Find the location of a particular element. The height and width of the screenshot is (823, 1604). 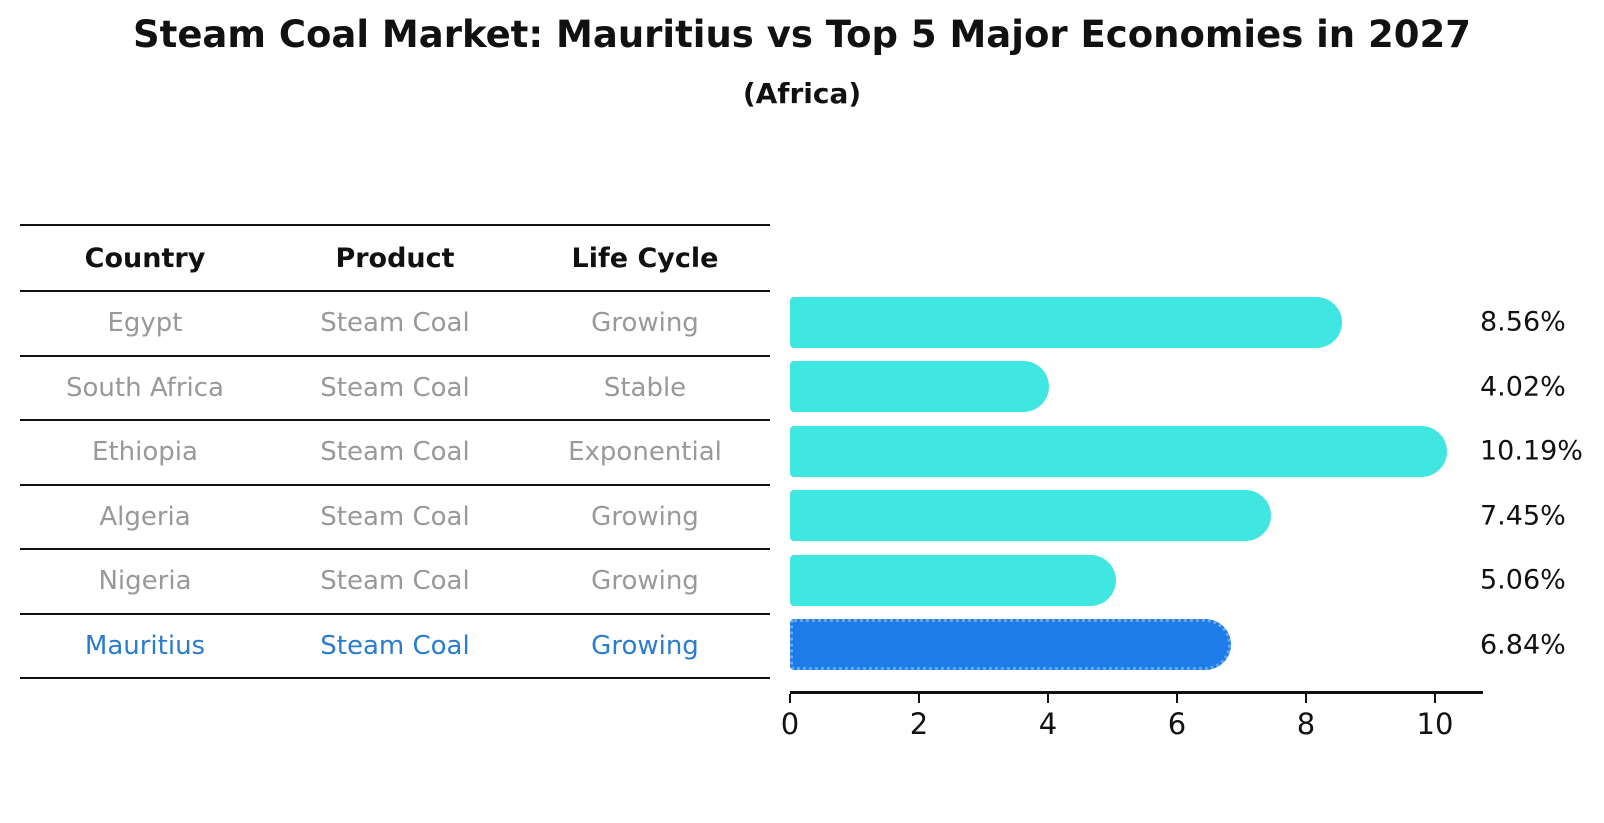

table-row-south-africa: South Africa Steam Coal Stable is located at coordinates (395, 389).